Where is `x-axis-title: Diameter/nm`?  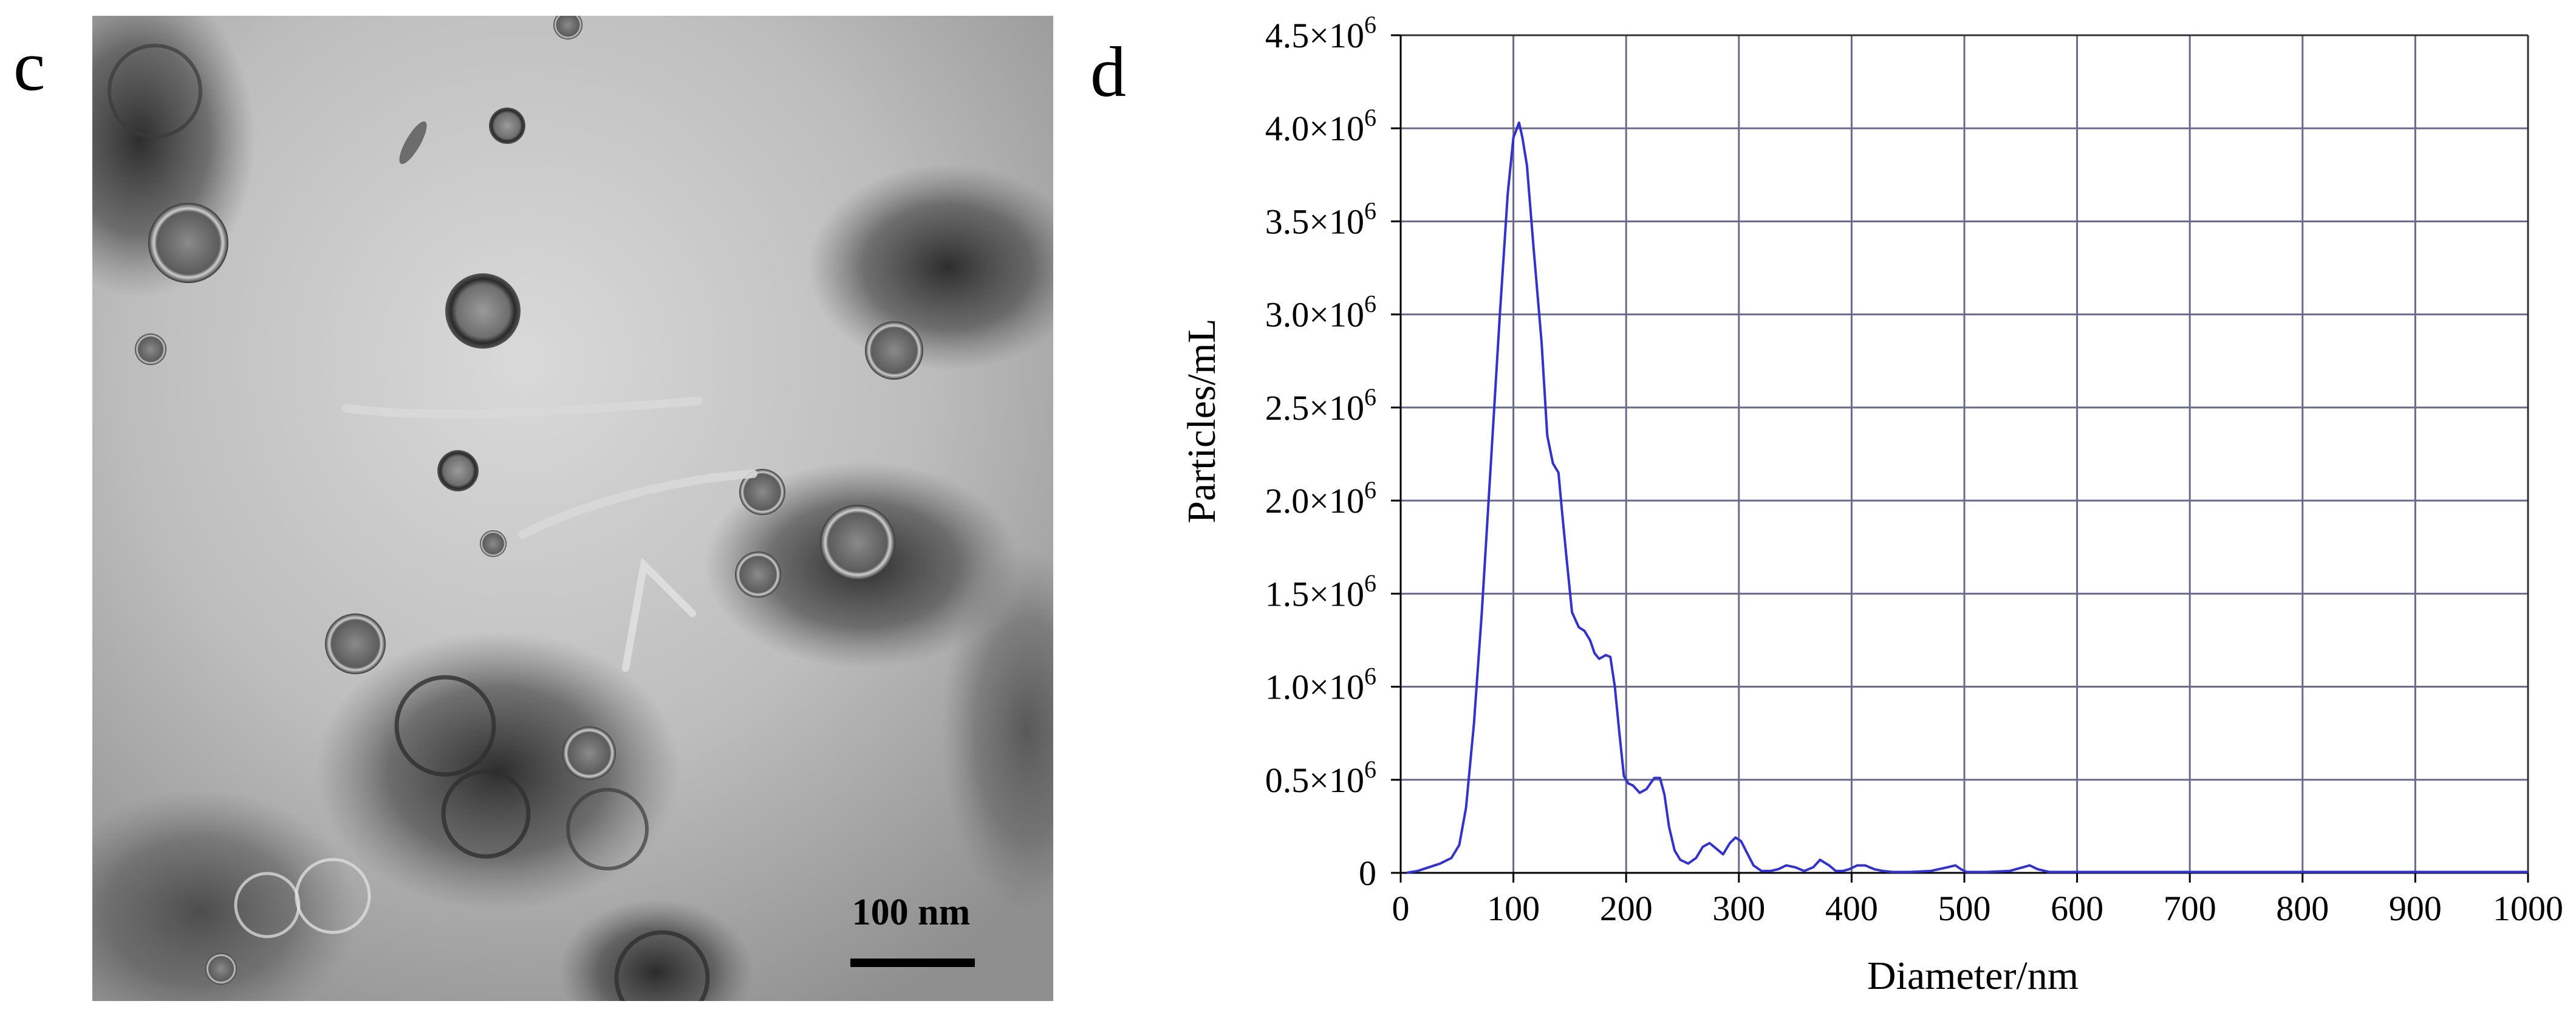 x-axis-title: Diameter/nm is located at coordinates (1973, 976).